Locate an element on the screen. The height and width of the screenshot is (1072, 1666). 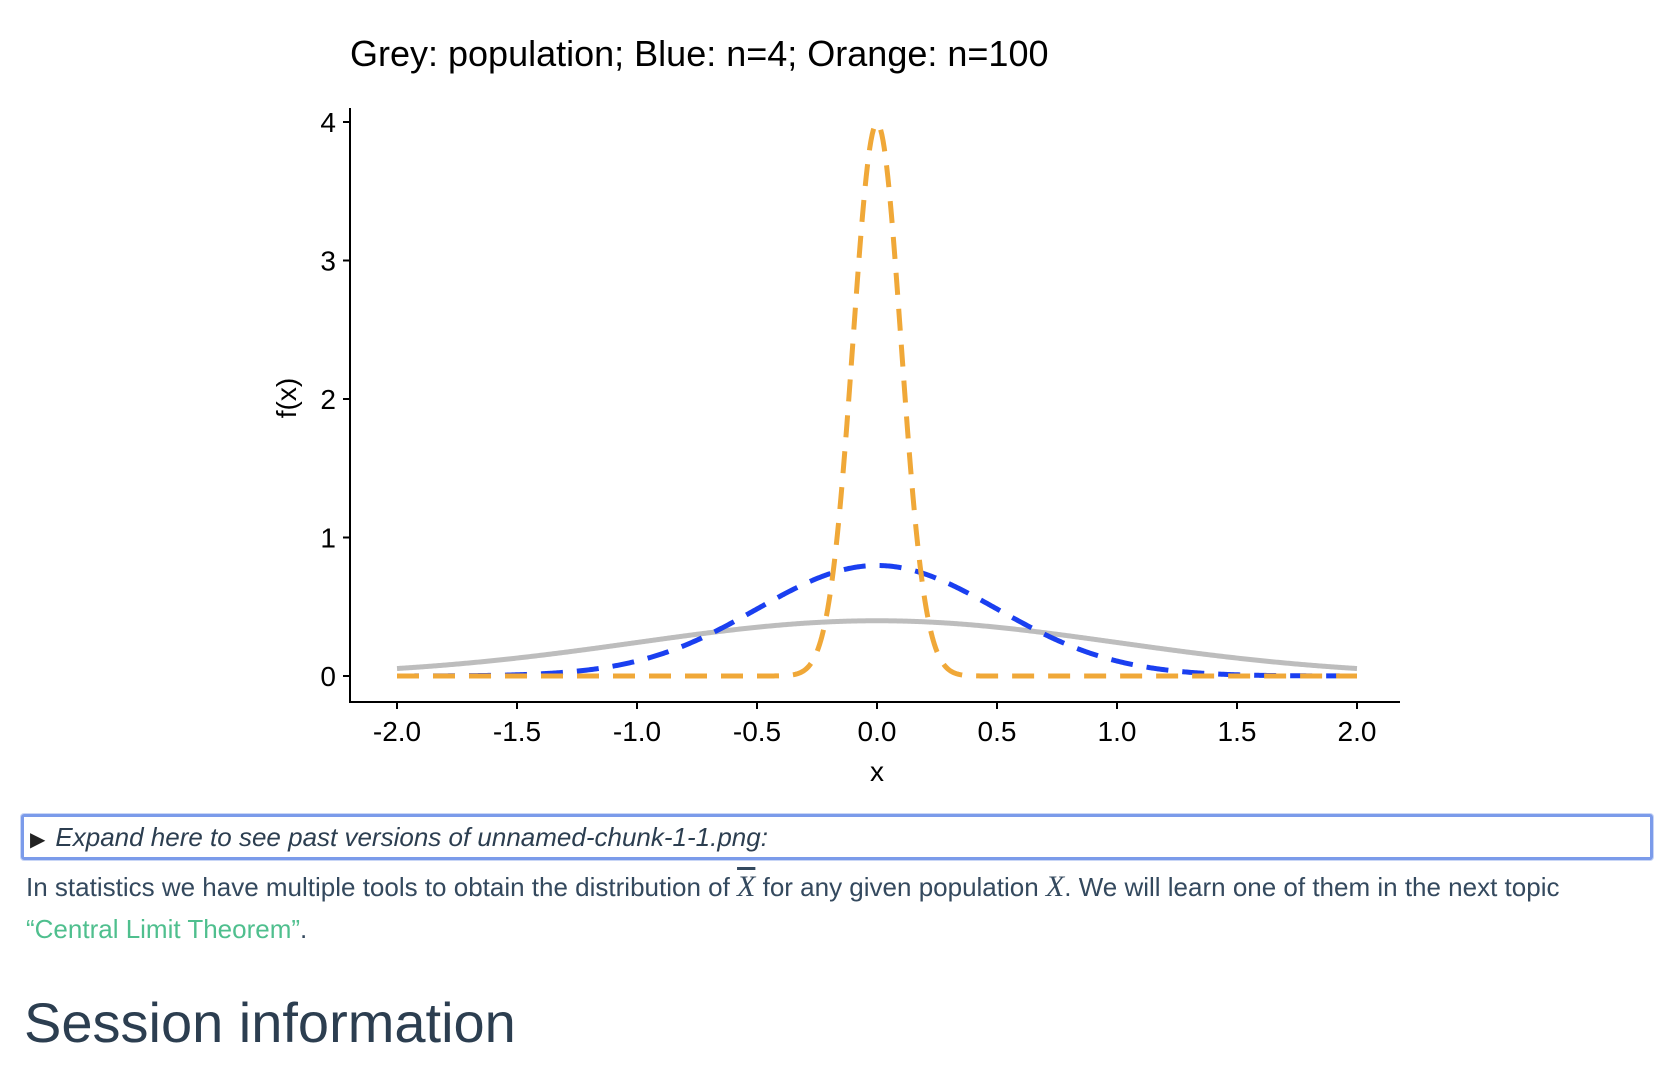
paragraph-text-2: for any given population is located at coordinates (900, 887).